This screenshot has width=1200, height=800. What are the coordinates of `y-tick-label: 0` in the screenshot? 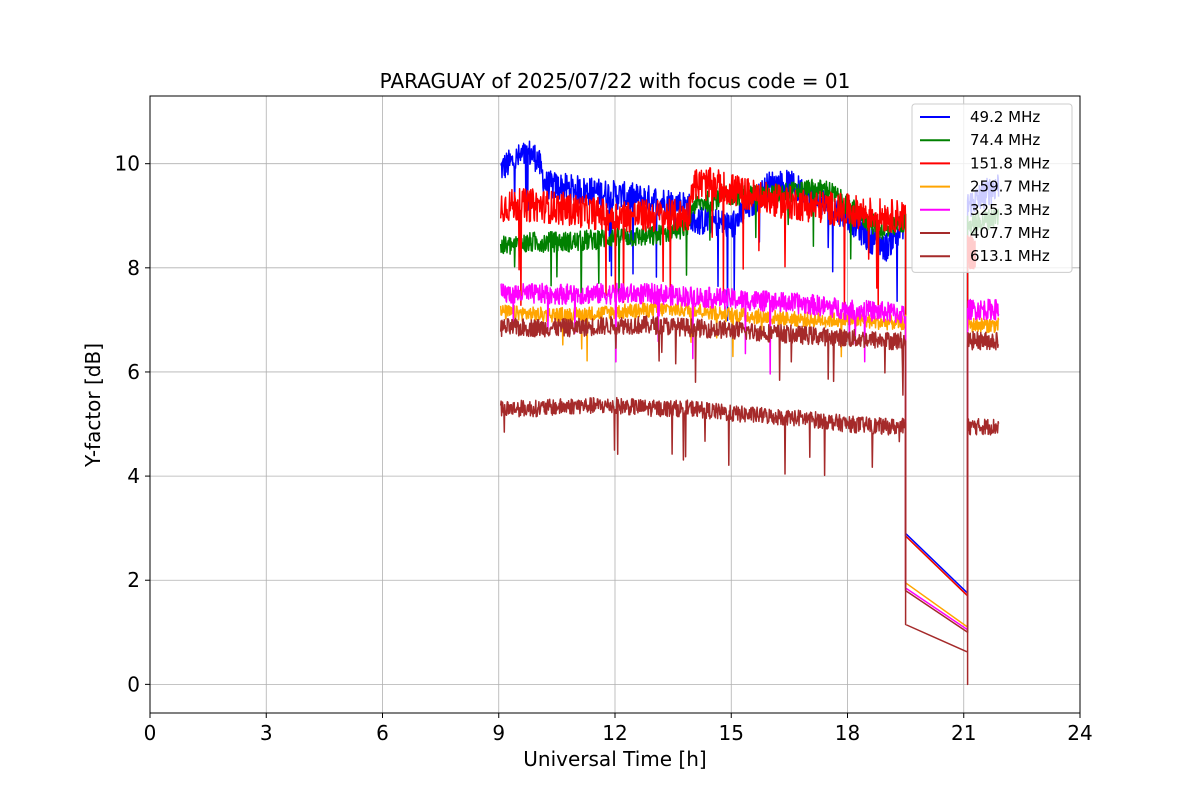 It's located at (133, 684).